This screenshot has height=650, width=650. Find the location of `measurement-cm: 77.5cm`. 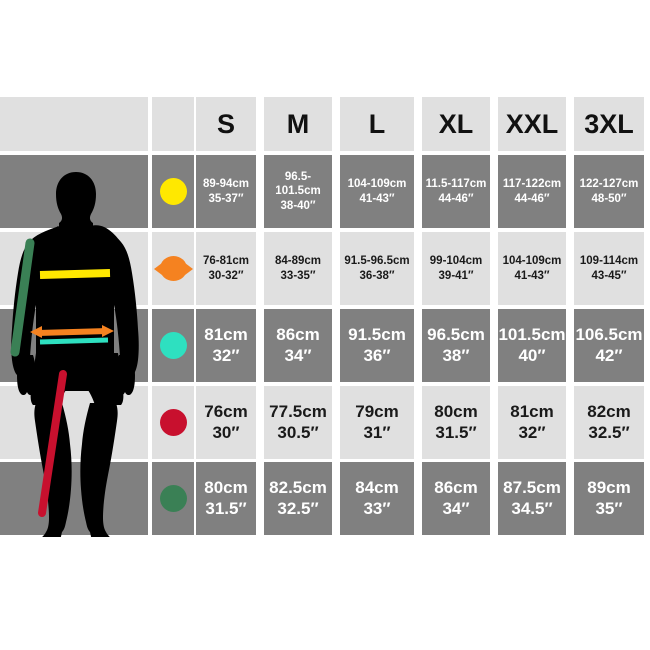

measurement-cm: 77.5cm is located at coordinates (298, 411).